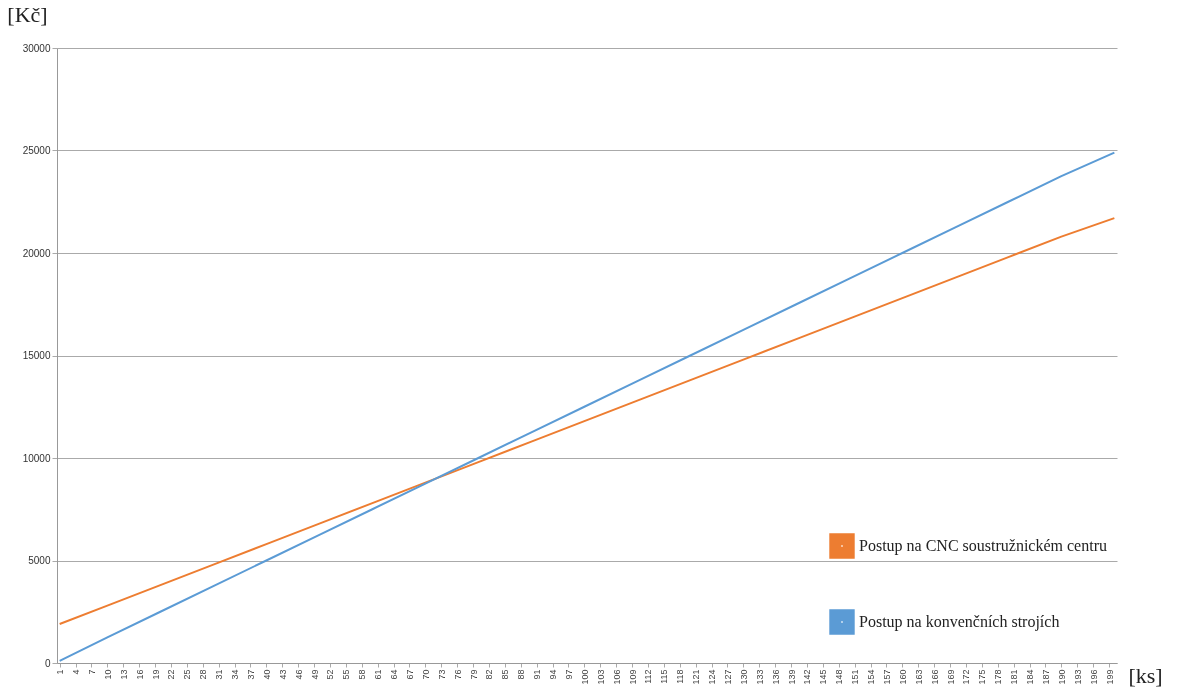  What do you see at coordinates (235, 674) in the screenshot?
I see `x-tick-label: 34` at bounding box center [235, 674].